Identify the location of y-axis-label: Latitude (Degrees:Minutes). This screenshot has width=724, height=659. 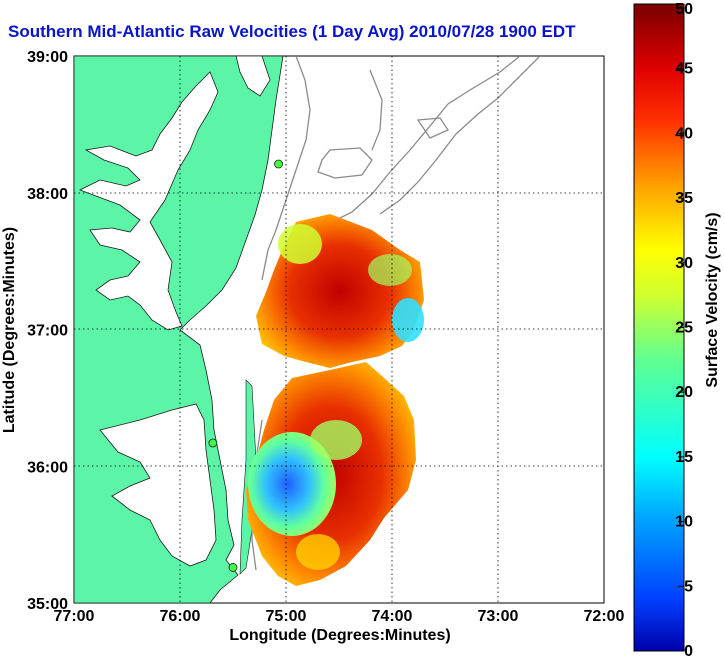
(9, 330).